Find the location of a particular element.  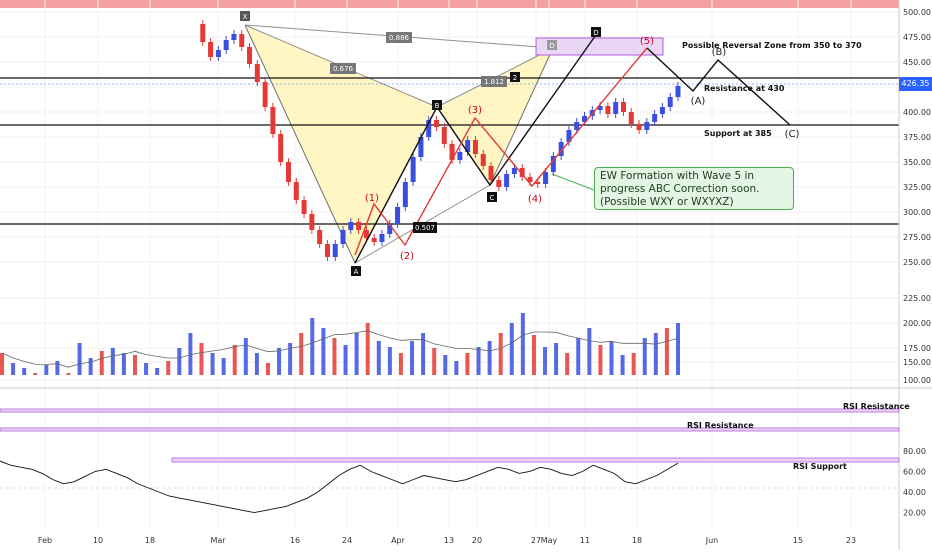

ratio-marker-2: 2 is located at coordinates (515, 77).